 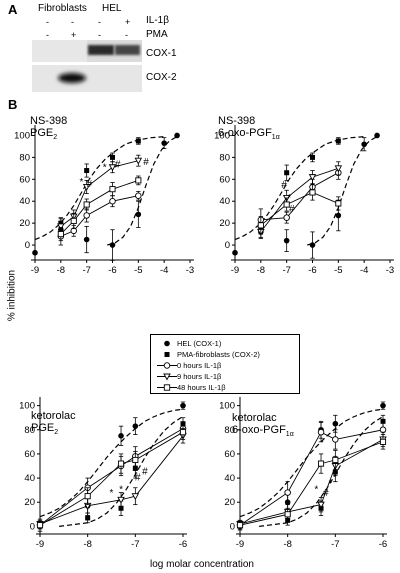 I want to click on chart-2-x-tick-label: -8, so click(x=261, y=270).